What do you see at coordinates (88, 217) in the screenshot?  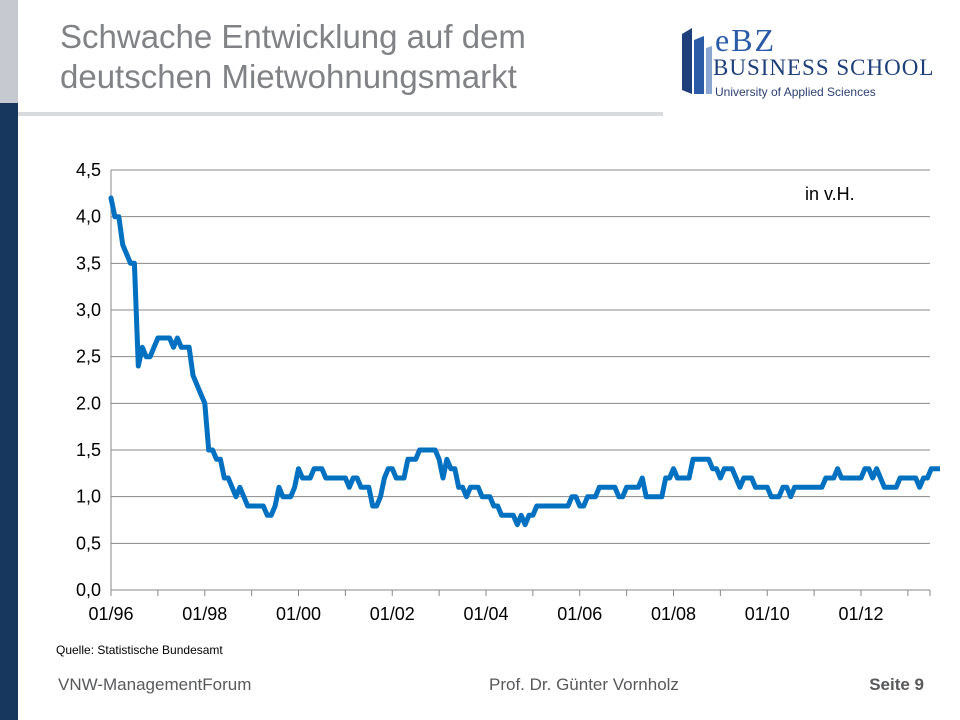 I see `y-tick-label: 4,0` at bounding box center [88, 217].